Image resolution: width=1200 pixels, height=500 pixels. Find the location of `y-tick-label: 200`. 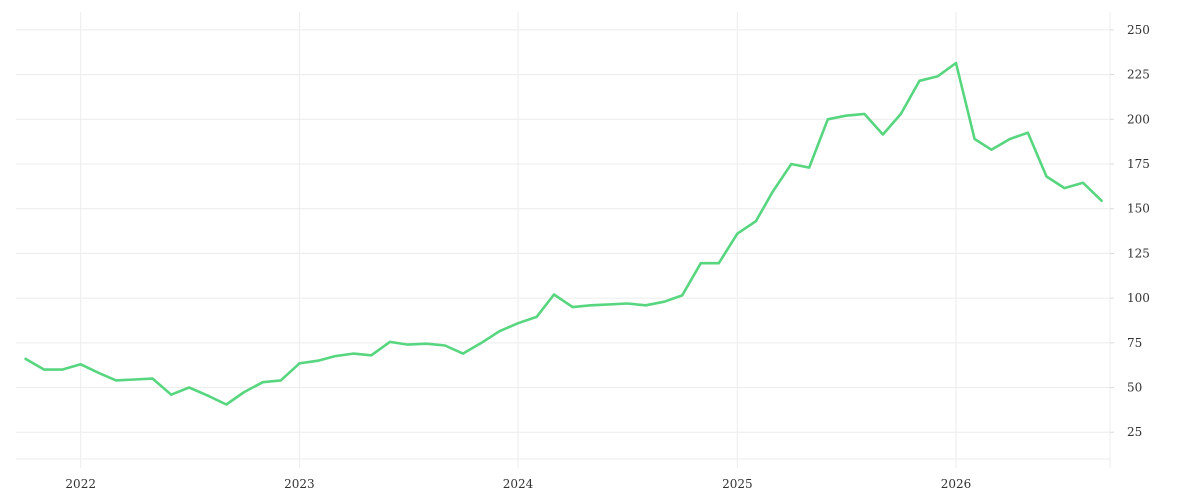

y-tick-label: 200 is located at coordinates (1138, 119).